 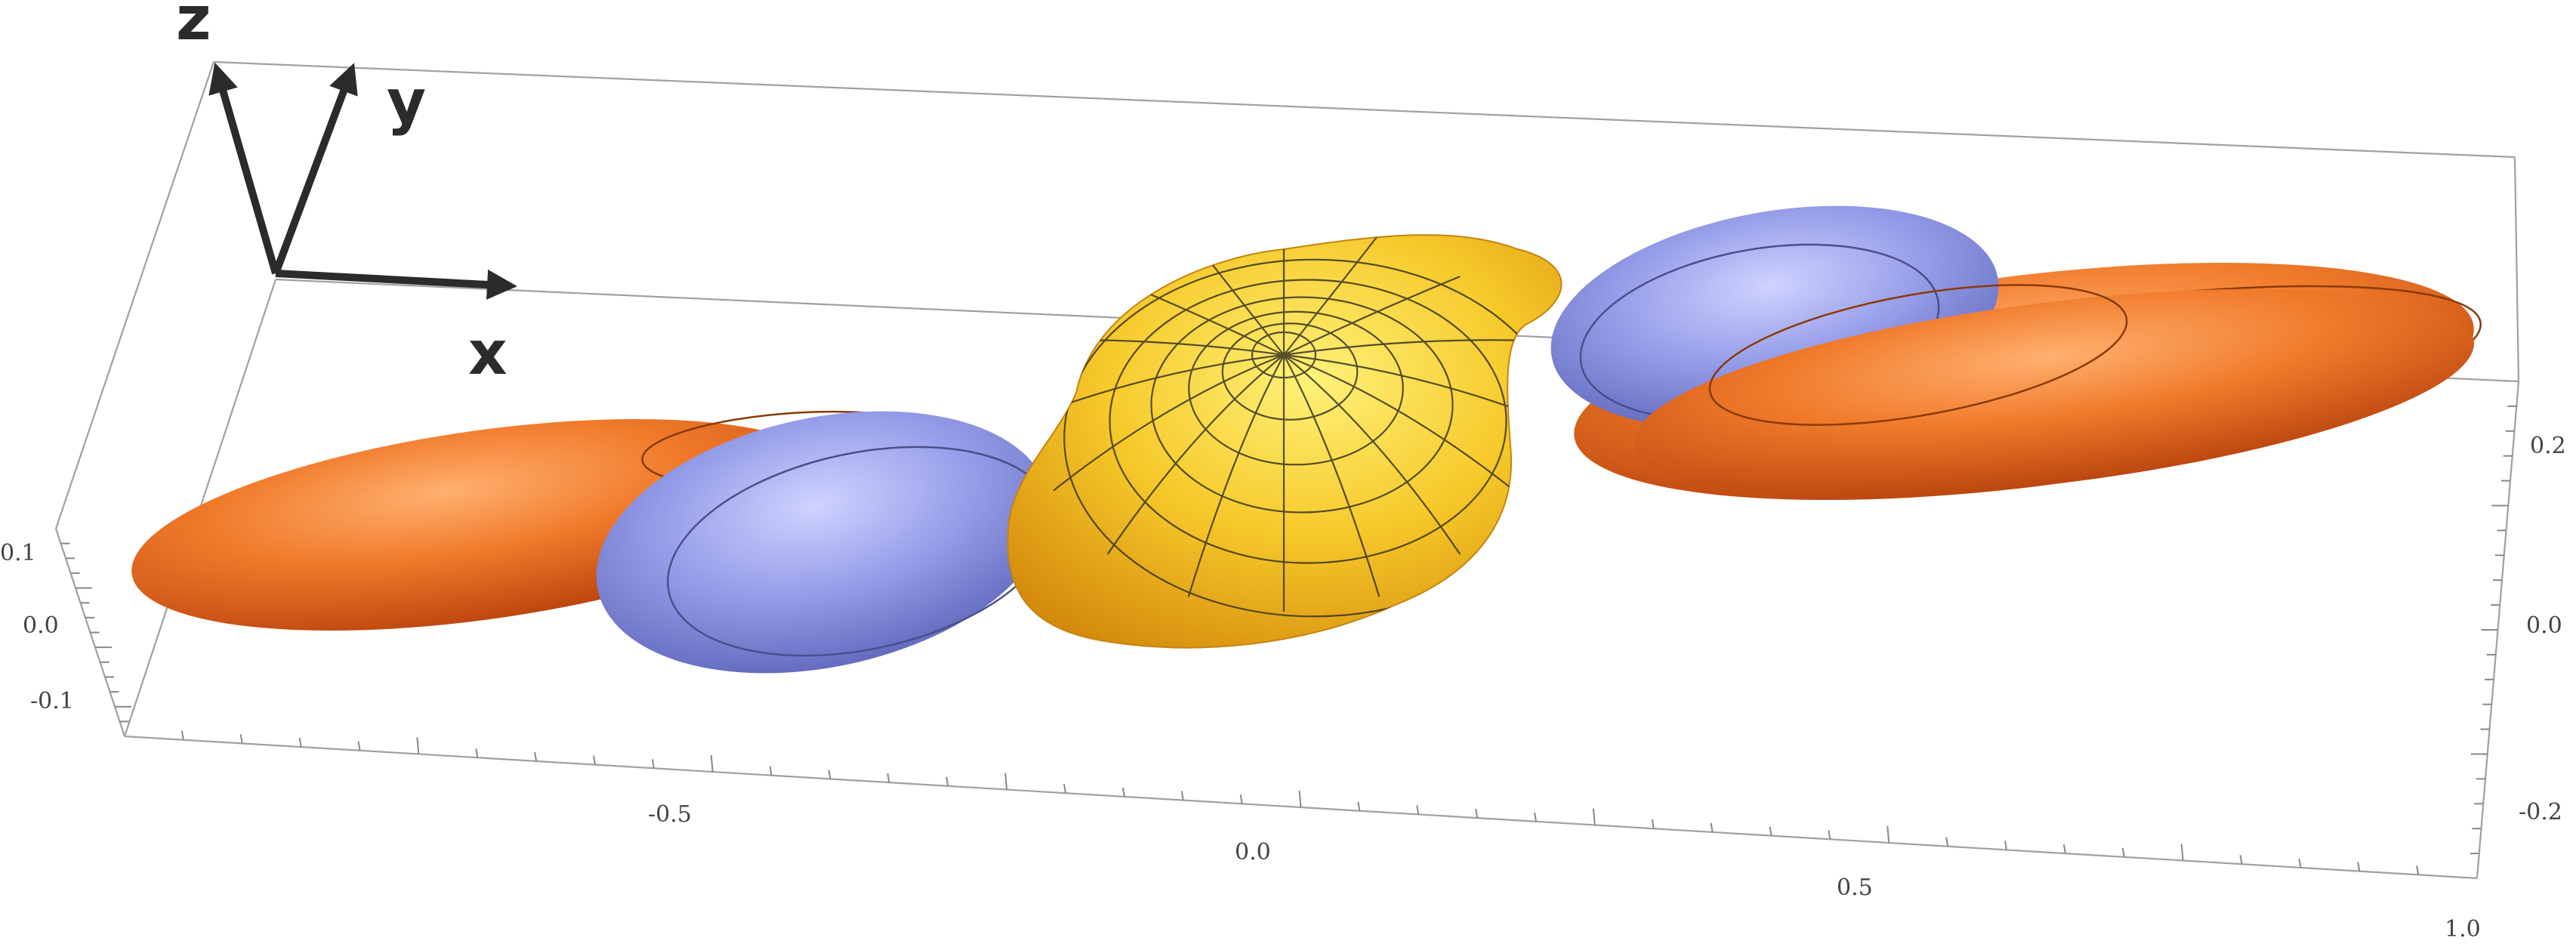 I want to click on y-axis-letter: y, so click(x=406, y=101).